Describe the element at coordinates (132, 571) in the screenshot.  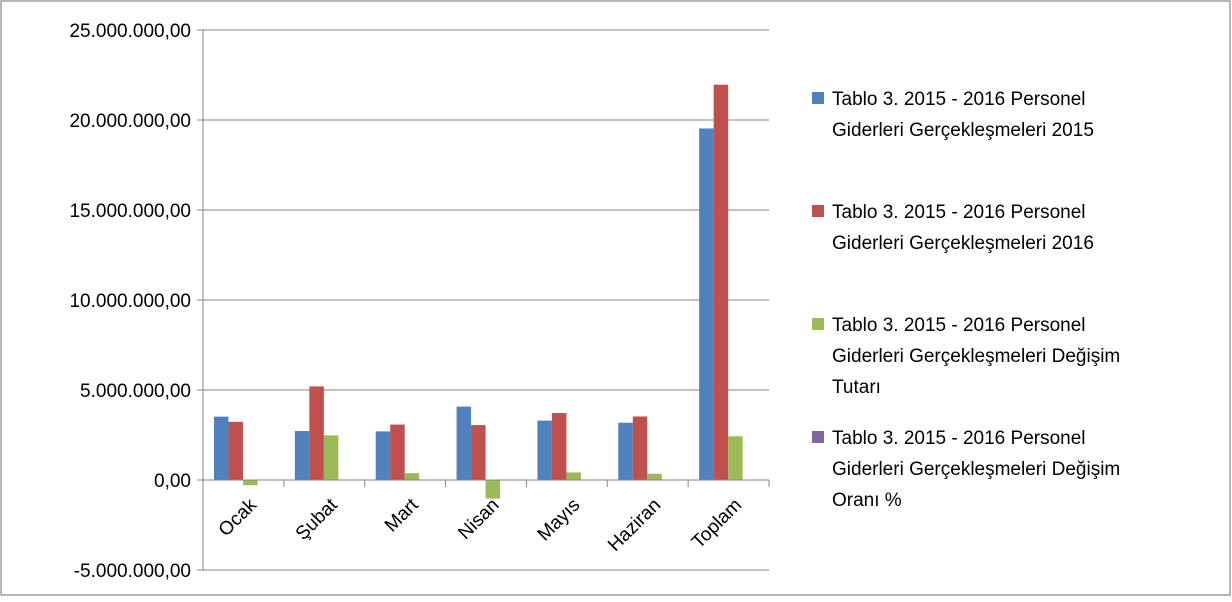
I see `y-tick-label: -5.000.000,00` at that location.